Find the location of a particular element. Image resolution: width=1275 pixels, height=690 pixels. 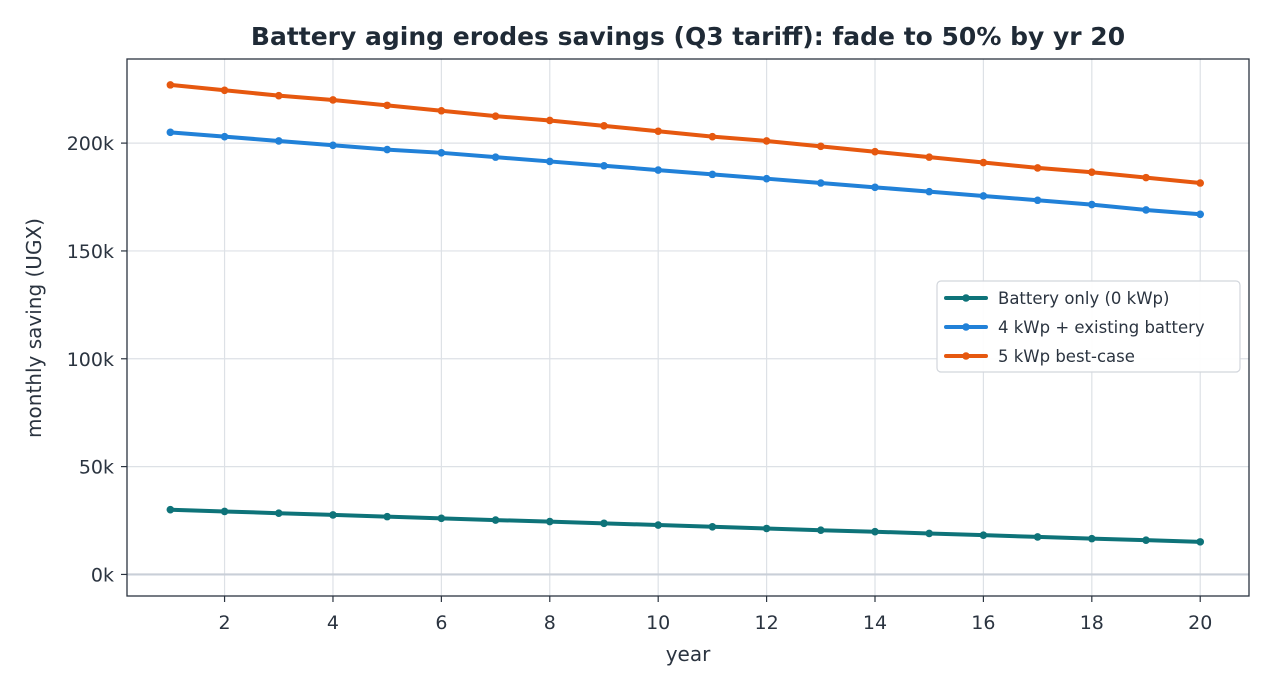

x-tick-label: 2 is located at coordinates (225, 623).